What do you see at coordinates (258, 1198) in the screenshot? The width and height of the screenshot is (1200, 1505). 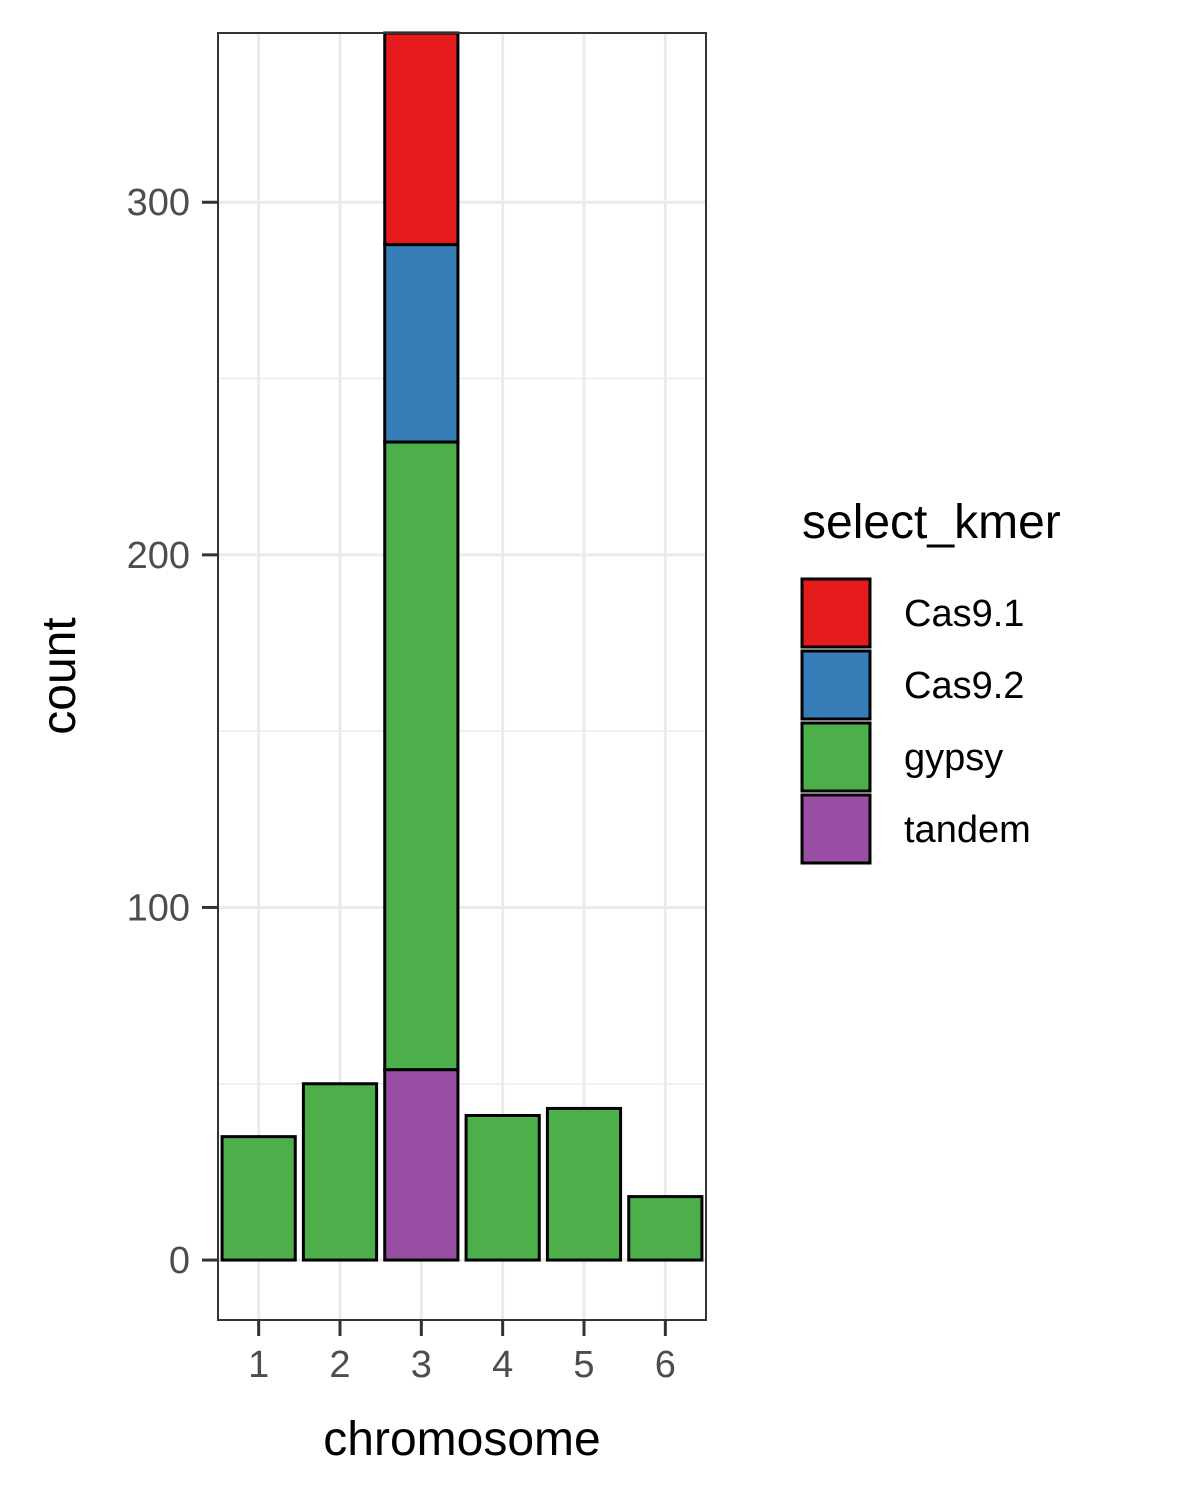 I see `bar-1-gypsy` at bounding box center [258, 1198].